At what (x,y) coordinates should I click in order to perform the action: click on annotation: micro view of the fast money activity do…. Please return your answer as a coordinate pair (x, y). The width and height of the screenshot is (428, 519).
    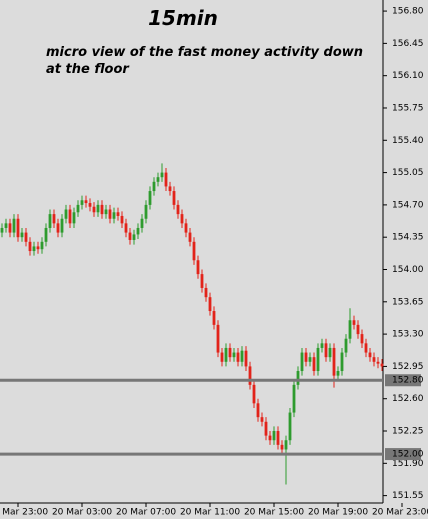
    Looking at the image, I should click on (205, 61).